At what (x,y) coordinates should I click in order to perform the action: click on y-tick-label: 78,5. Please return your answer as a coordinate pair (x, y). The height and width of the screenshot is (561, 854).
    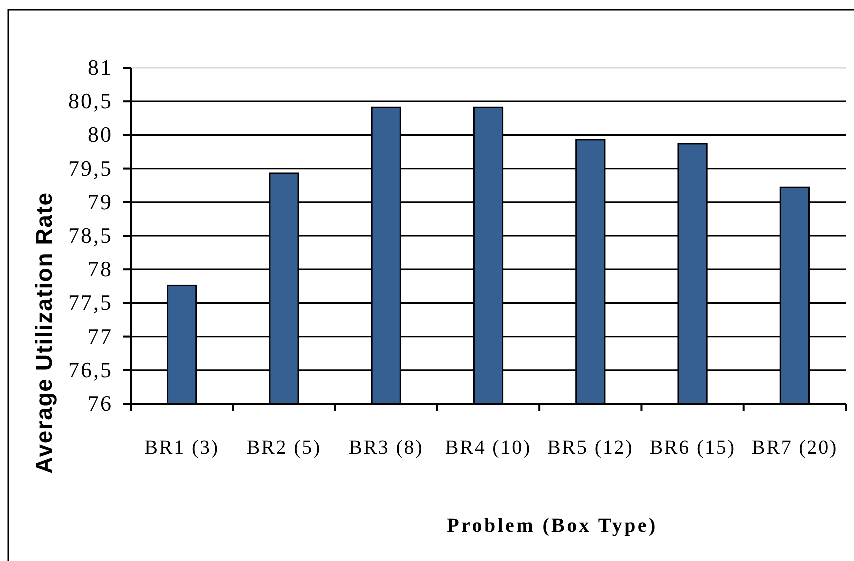
    Looking at the image, I should click on (90, 235).